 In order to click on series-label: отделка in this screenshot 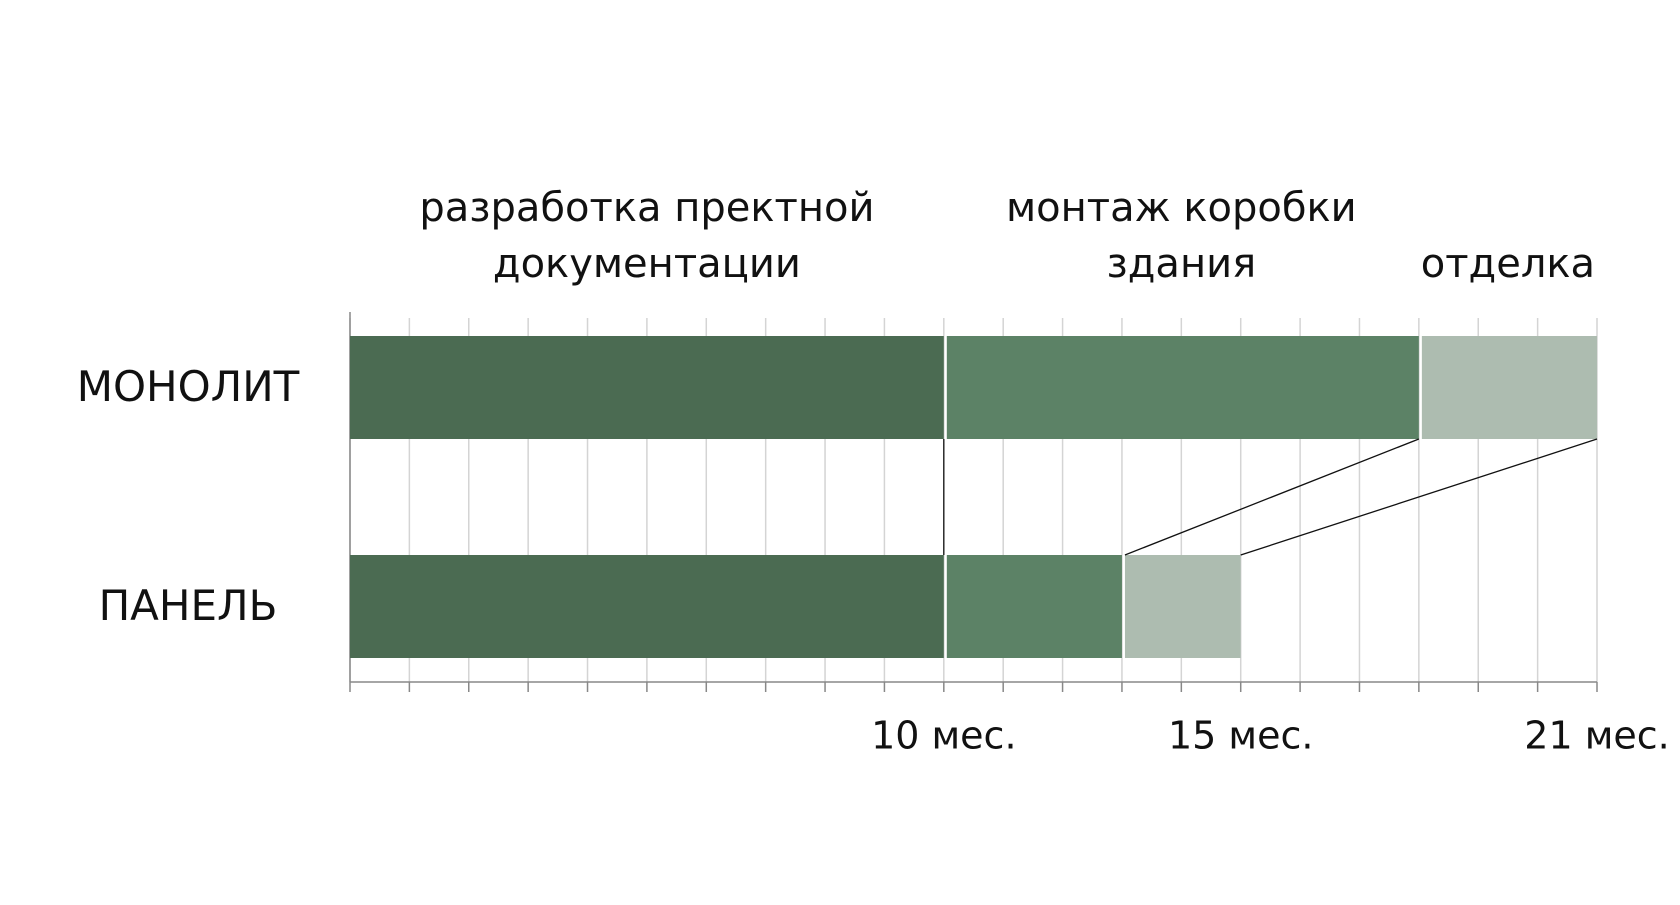, I will do `click(1508, 264)`.